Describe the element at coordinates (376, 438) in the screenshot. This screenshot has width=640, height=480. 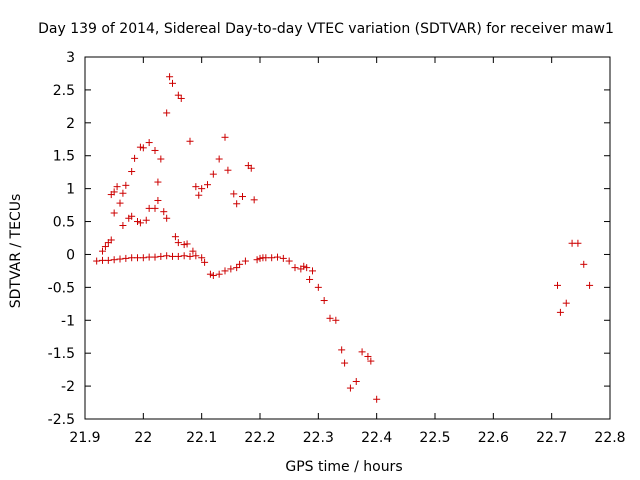
I see `x-tick-label: 22.4` at that location.